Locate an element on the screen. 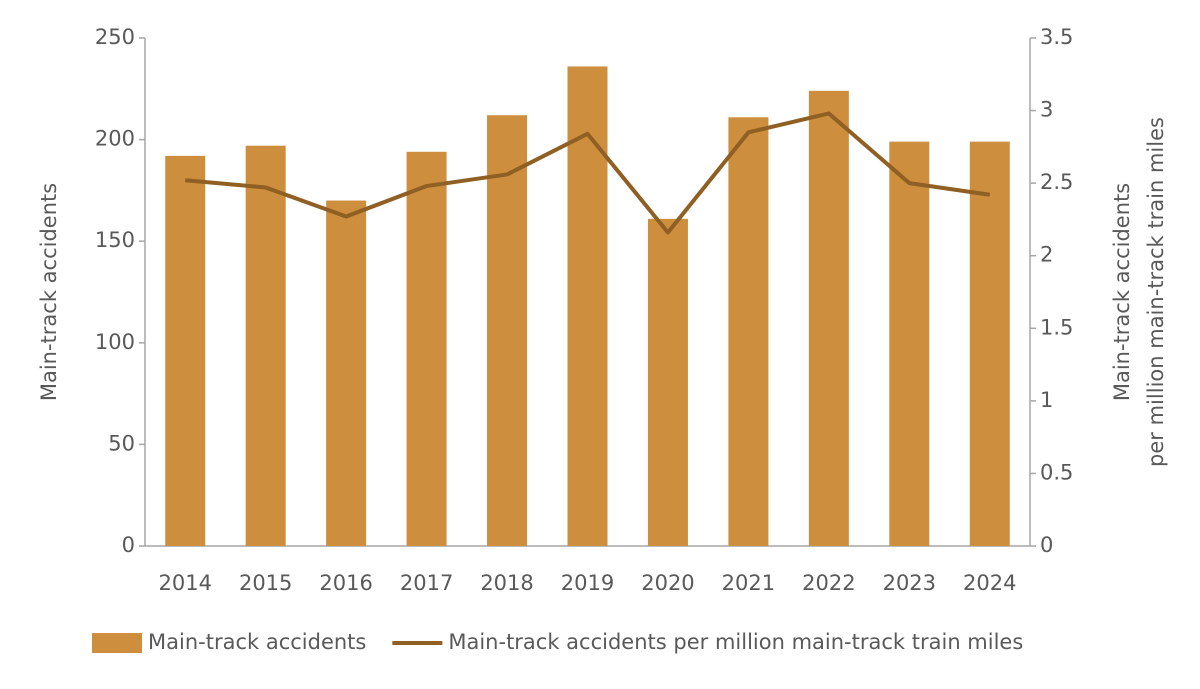 Image resolution: width=1200 pixels, height=689 pixels. x-tick-label: 2020 is located at coordinates (667, 583).